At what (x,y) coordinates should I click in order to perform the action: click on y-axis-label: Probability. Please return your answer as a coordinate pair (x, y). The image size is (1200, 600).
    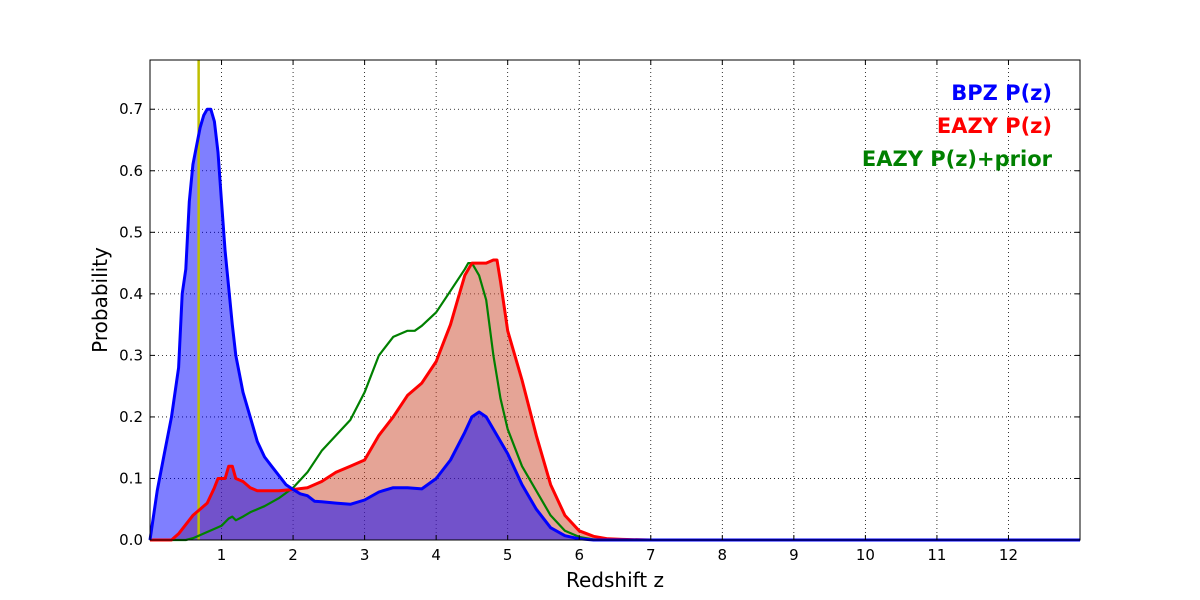
    Looking at the image, I should click on (100, 300).